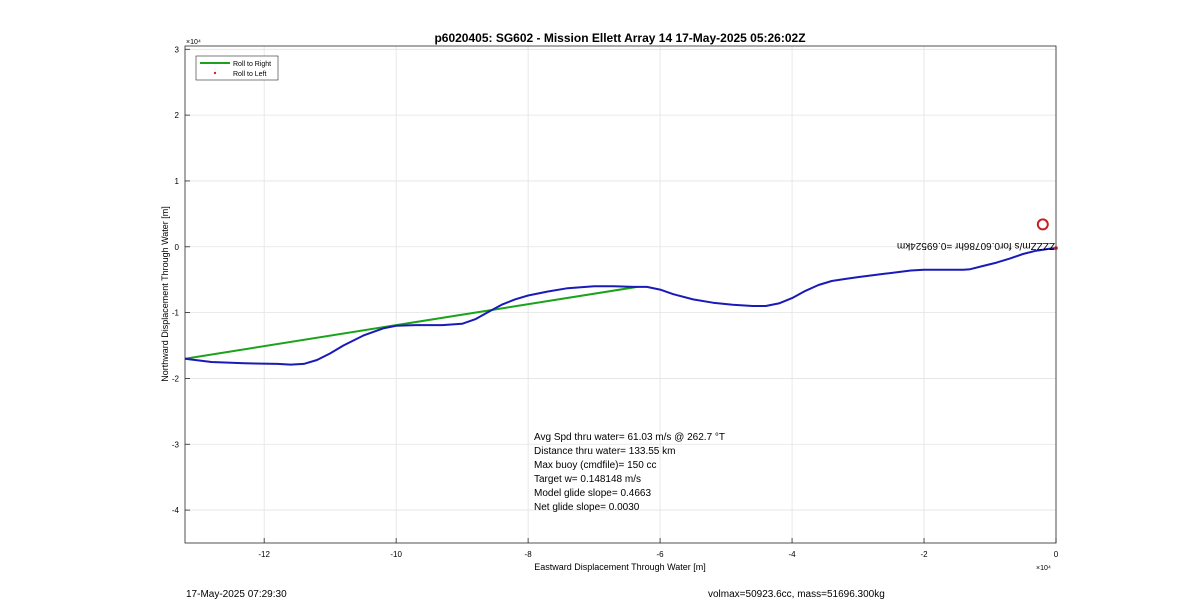  What do you see at coordinates (592, 493) in the screenshot?
I see `stat-model-glide: Model glide slope= 0.4663` at bounding box center [592, 493].